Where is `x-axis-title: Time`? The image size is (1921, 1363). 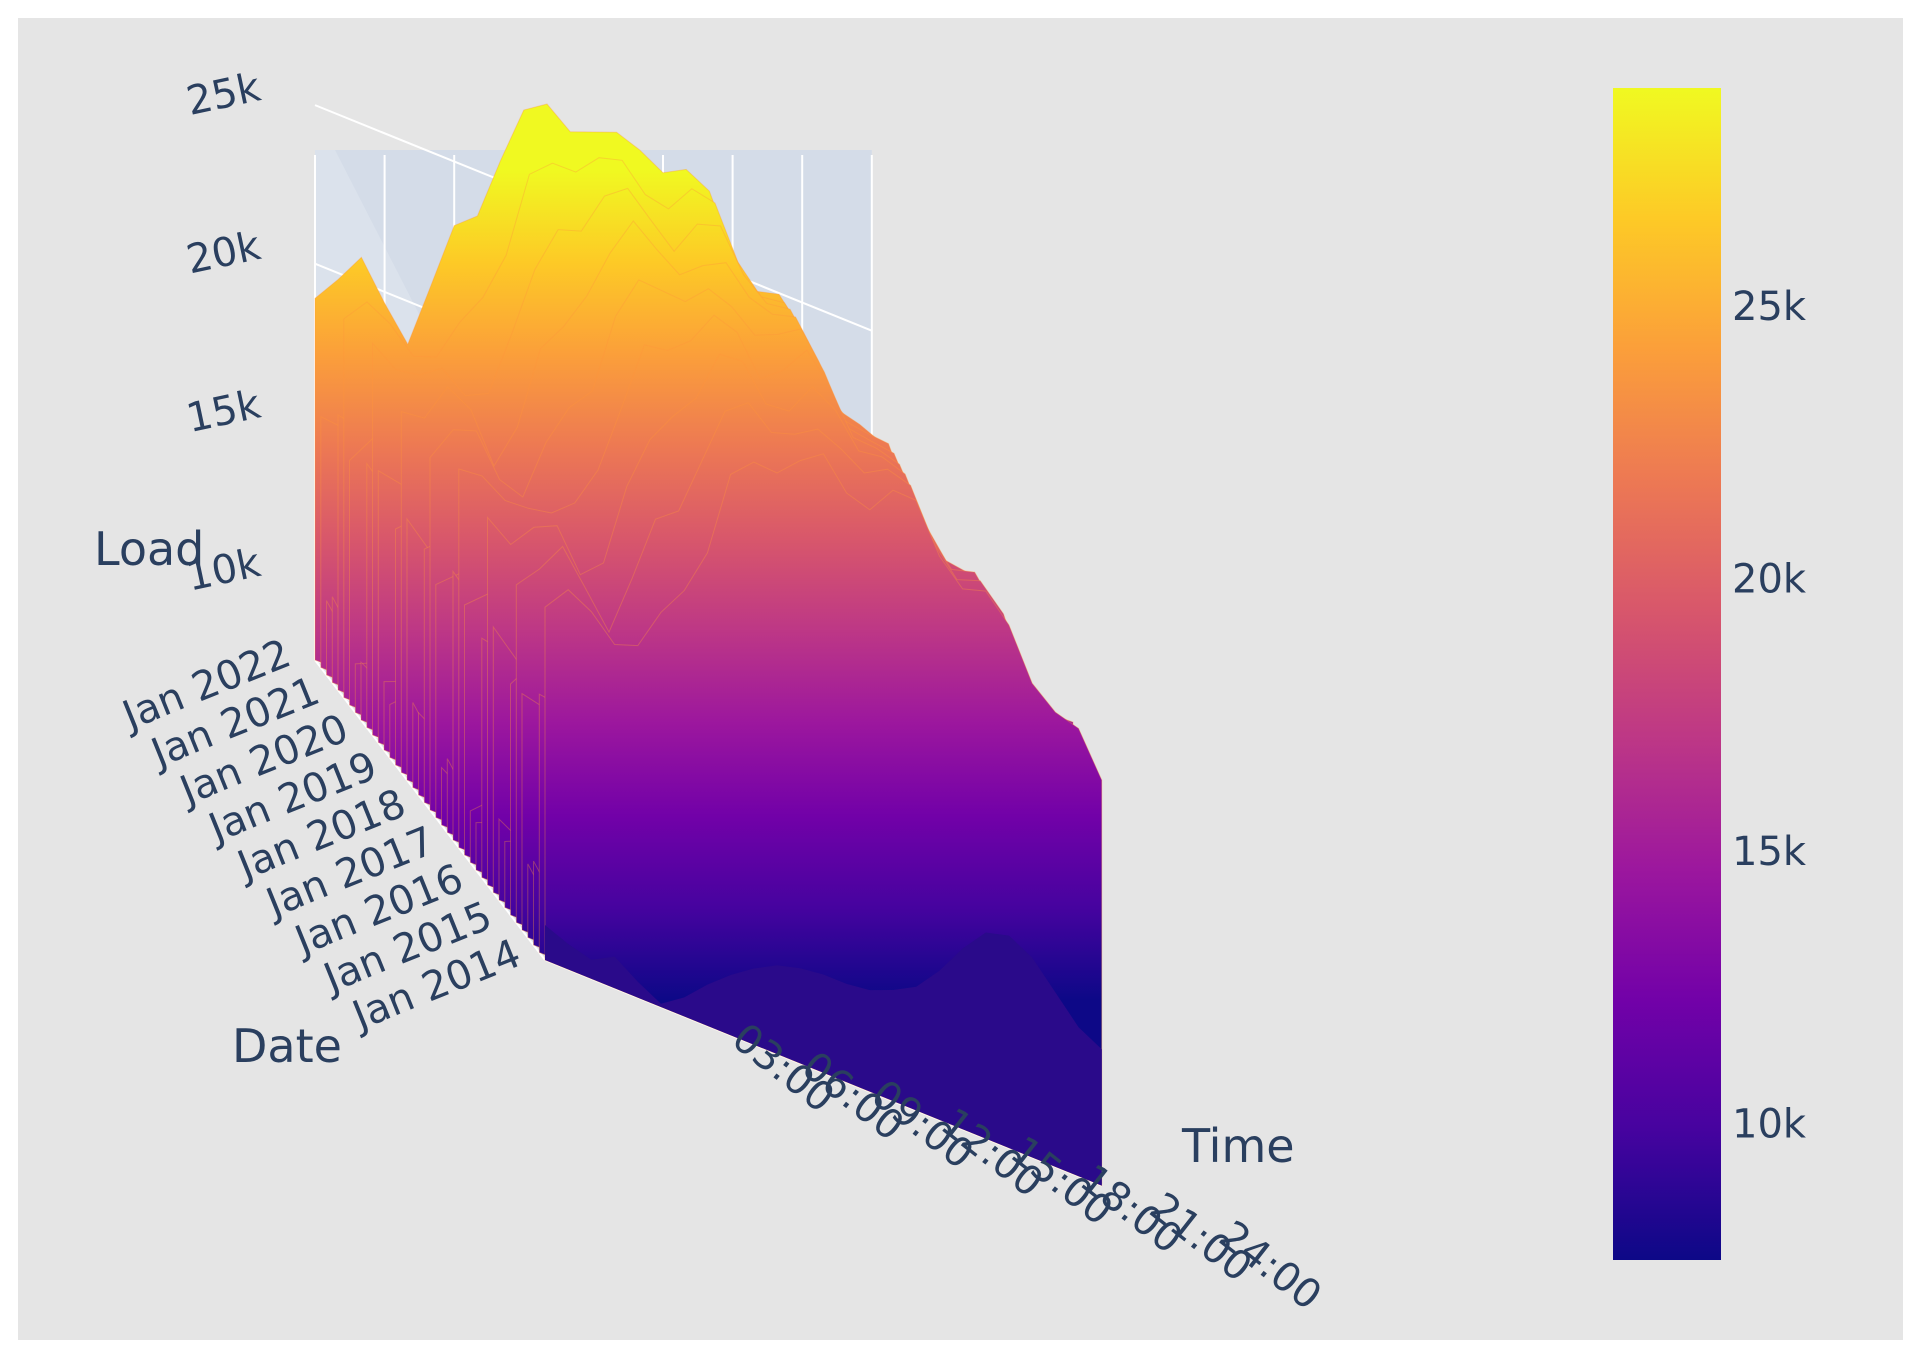
x-axis-title: Time is located at coordinates (1238, 1146).